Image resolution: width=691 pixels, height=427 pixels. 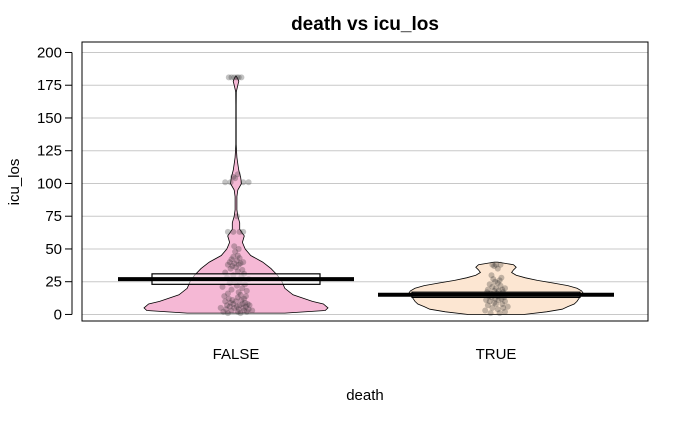 What do you see at coordinates (53, 216) in the screenshot?
I see `y-tick-label: 75` at bounding box center [53, 216].